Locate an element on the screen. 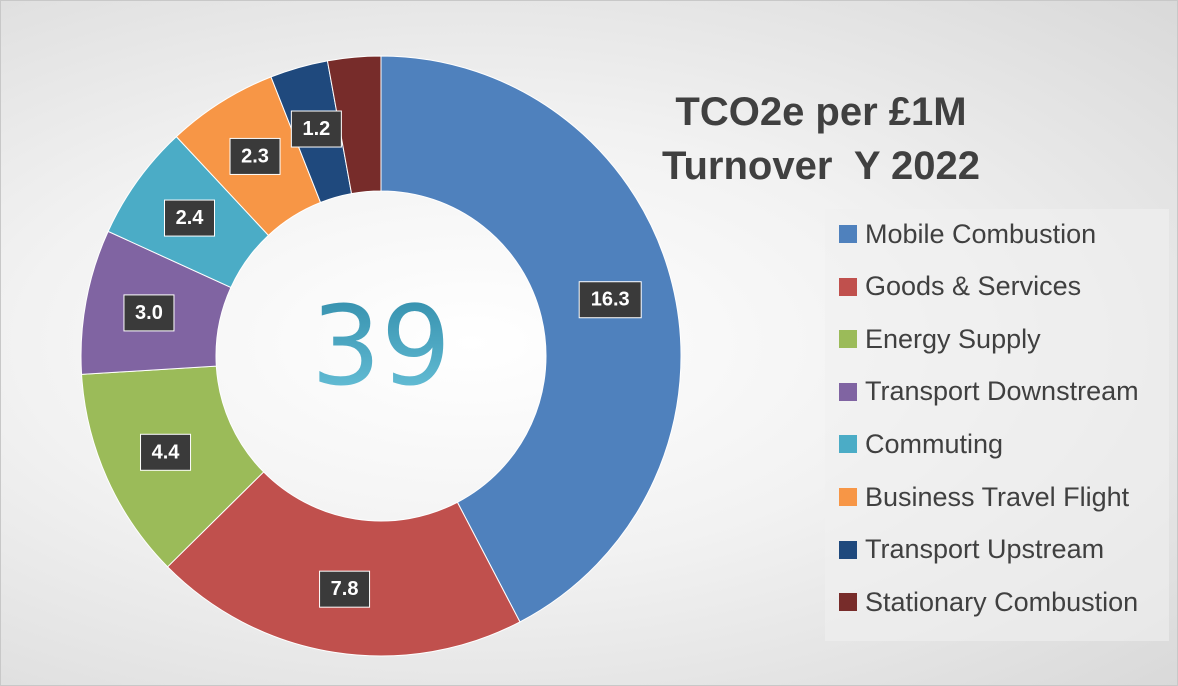  legend-label: Business Travel Flight is located at coordinates (997, 496).